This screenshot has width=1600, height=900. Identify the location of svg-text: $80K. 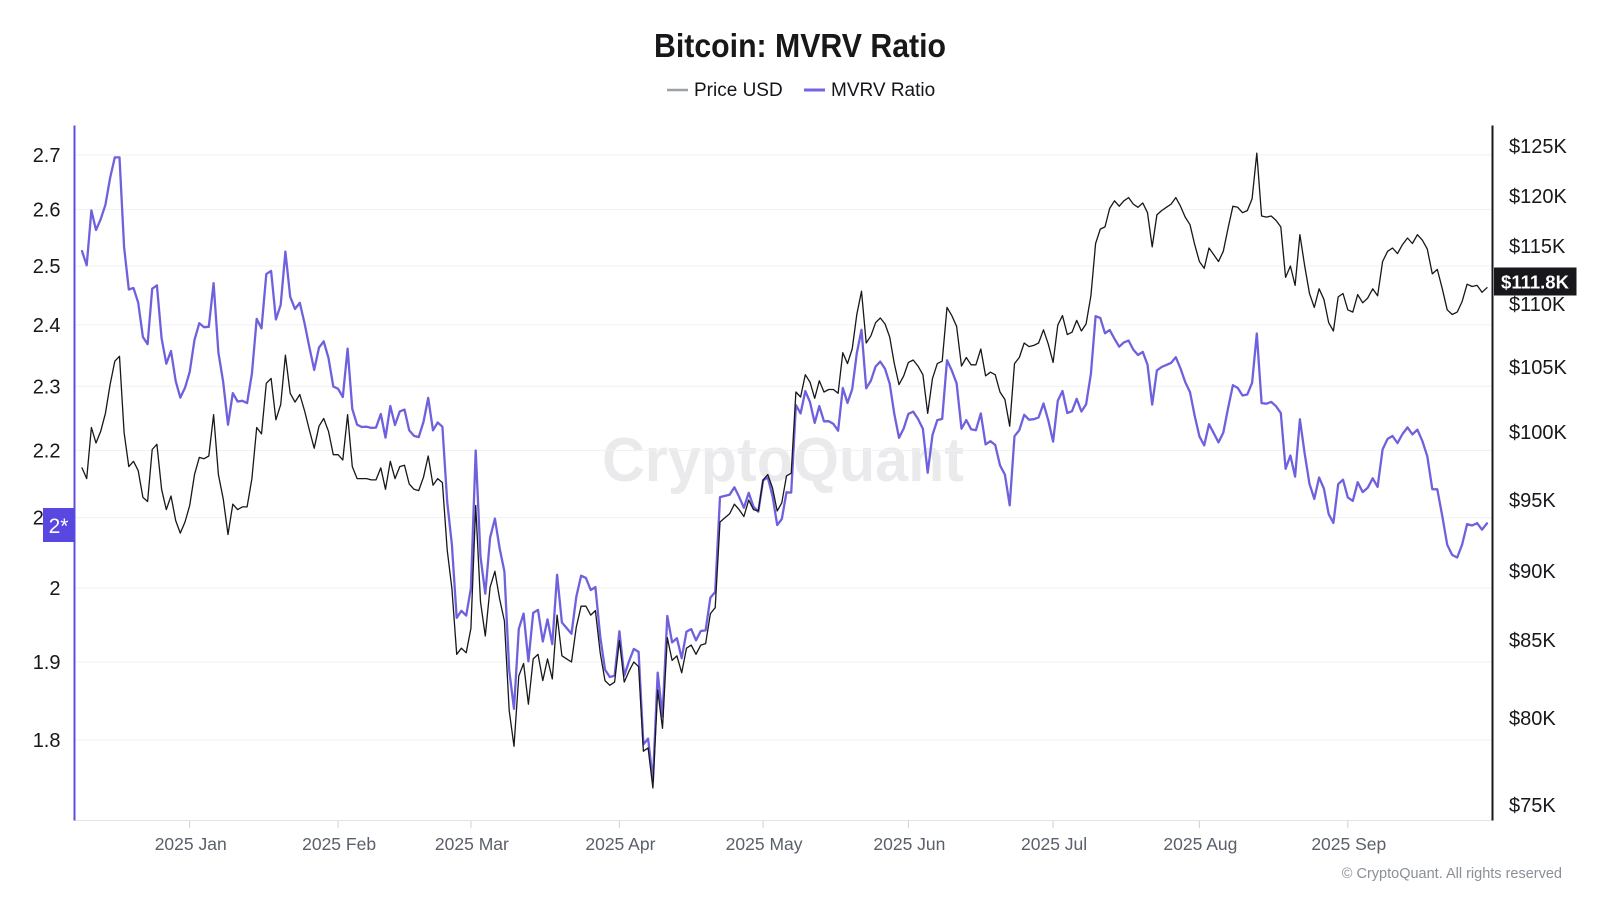
(1532, 719).